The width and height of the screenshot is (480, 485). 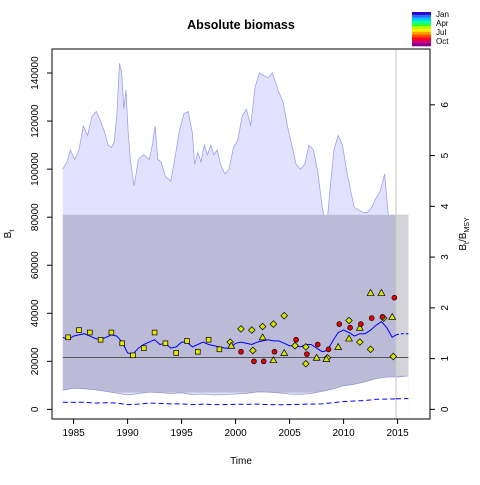 I want to click on y2-tick-label: 5, so click(x=445, y=155).